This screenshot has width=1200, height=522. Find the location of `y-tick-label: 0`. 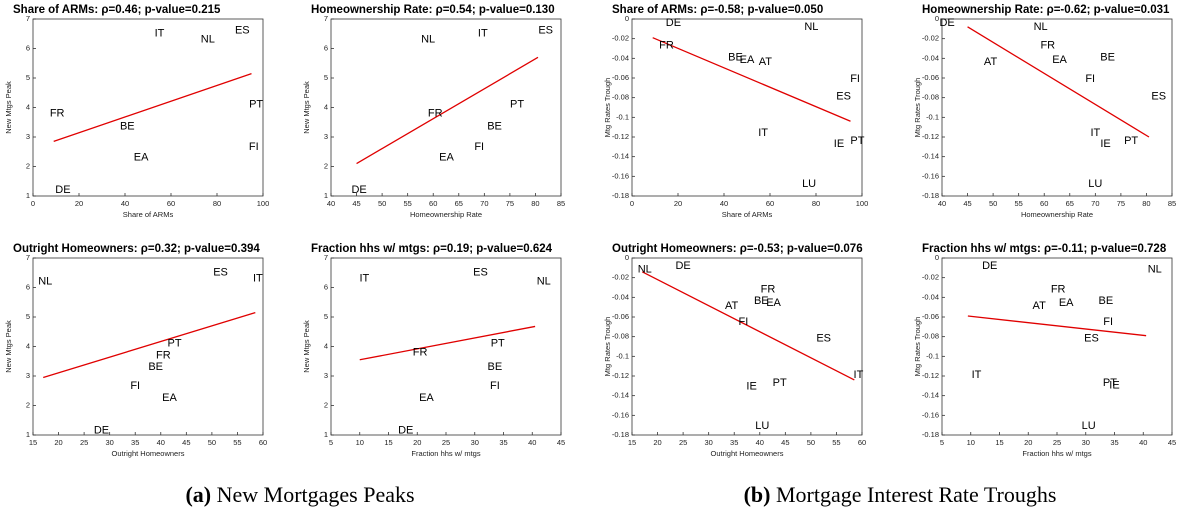

y-tick-label: 0 is located at coordinates (937, 18).